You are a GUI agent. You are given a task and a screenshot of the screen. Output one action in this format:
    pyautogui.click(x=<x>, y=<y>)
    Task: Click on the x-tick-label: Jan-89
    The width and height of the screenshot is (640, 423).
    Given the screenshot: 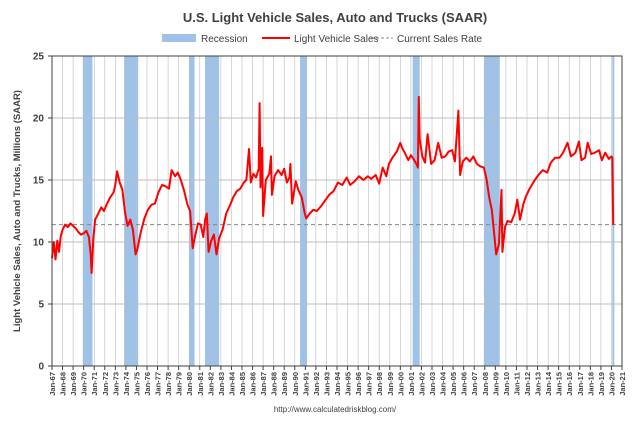 What is the action you would take?
    pyautogui.click(x=284, y=384)
    